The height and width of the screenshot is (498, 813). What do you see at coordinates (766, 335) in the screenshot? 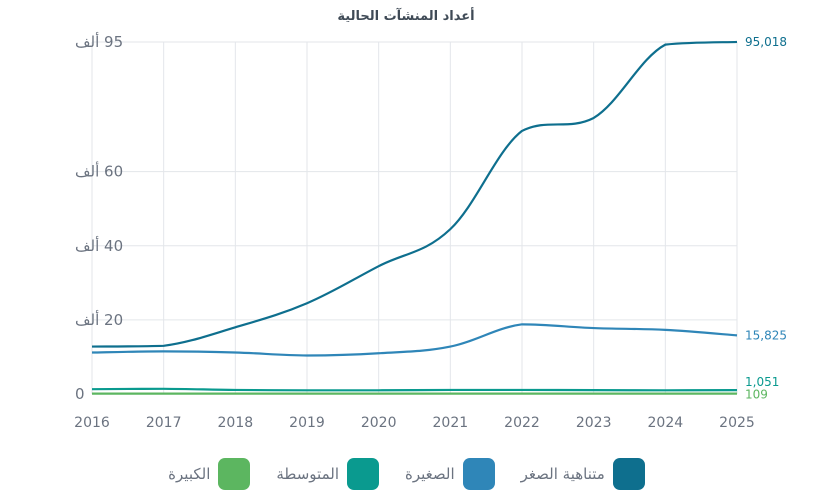
I see `end-value-label: 15,825` at bounding box center [766, 335].